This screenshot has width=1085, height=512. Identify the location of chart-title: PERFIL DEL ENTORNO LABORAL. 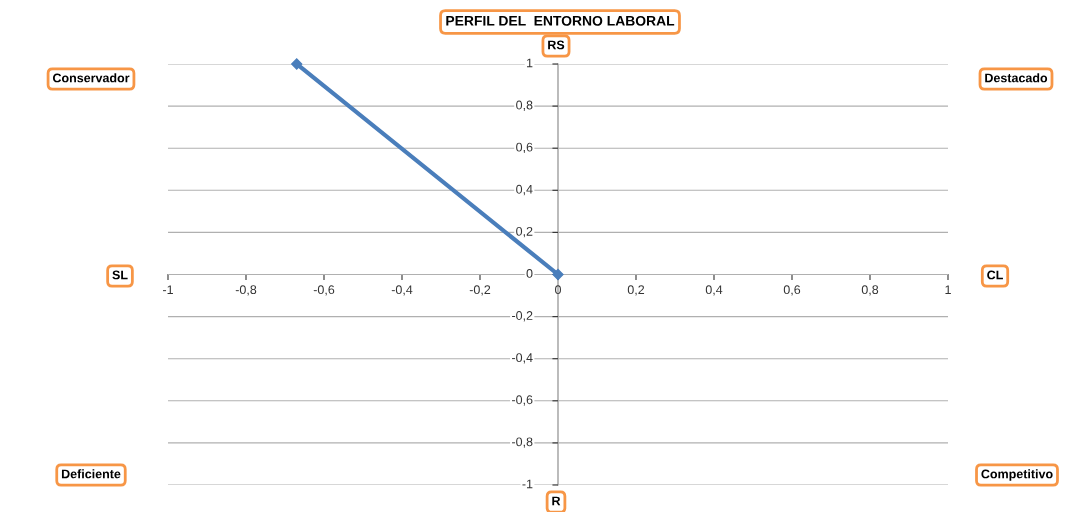
(560, 20).